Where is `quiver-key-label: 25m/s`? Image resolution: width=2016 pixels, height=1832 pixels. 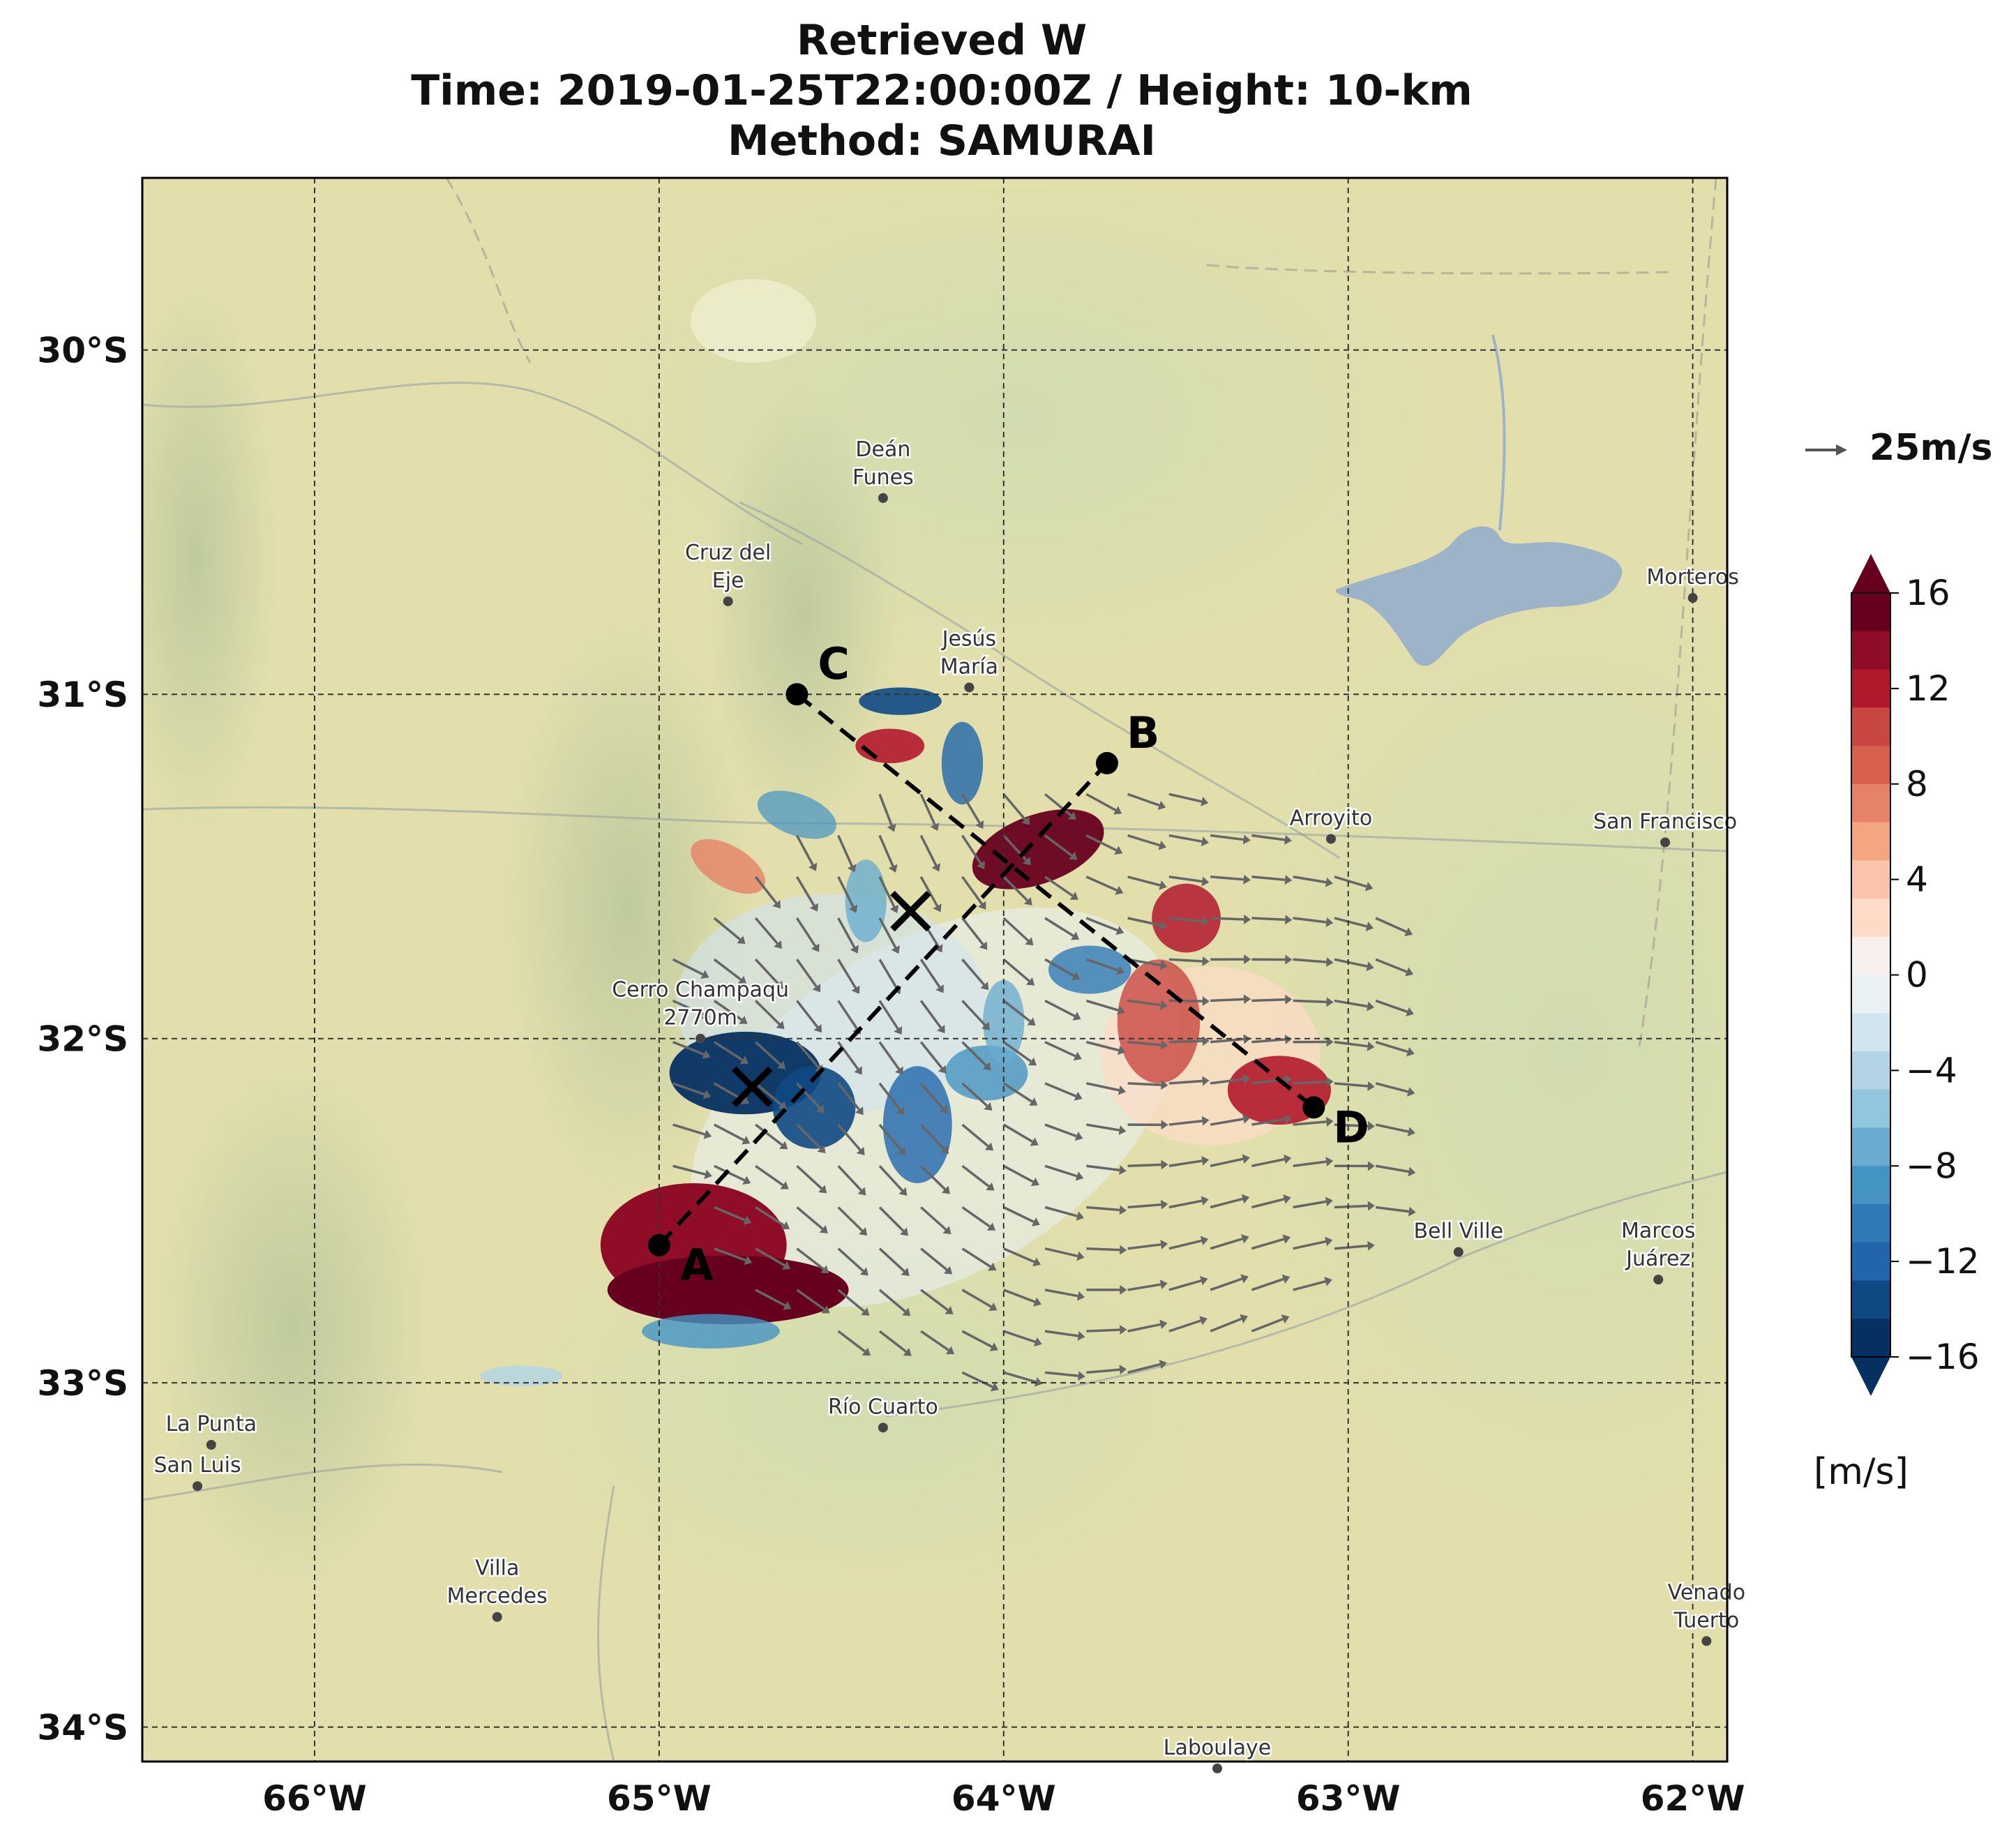
quiver-key-label: 25m/s is located at coordinates (1932, 448).